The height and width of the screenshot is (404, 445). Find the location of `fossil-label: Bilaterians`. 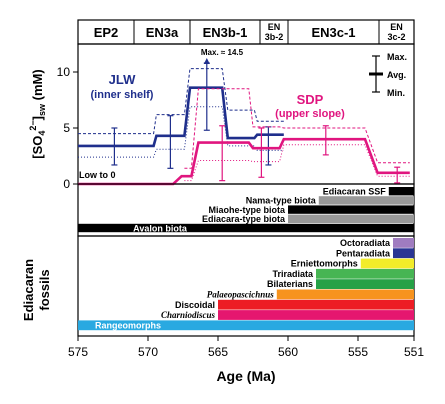

fossil-label: Bilaterians is located at coordinates (290, 284).